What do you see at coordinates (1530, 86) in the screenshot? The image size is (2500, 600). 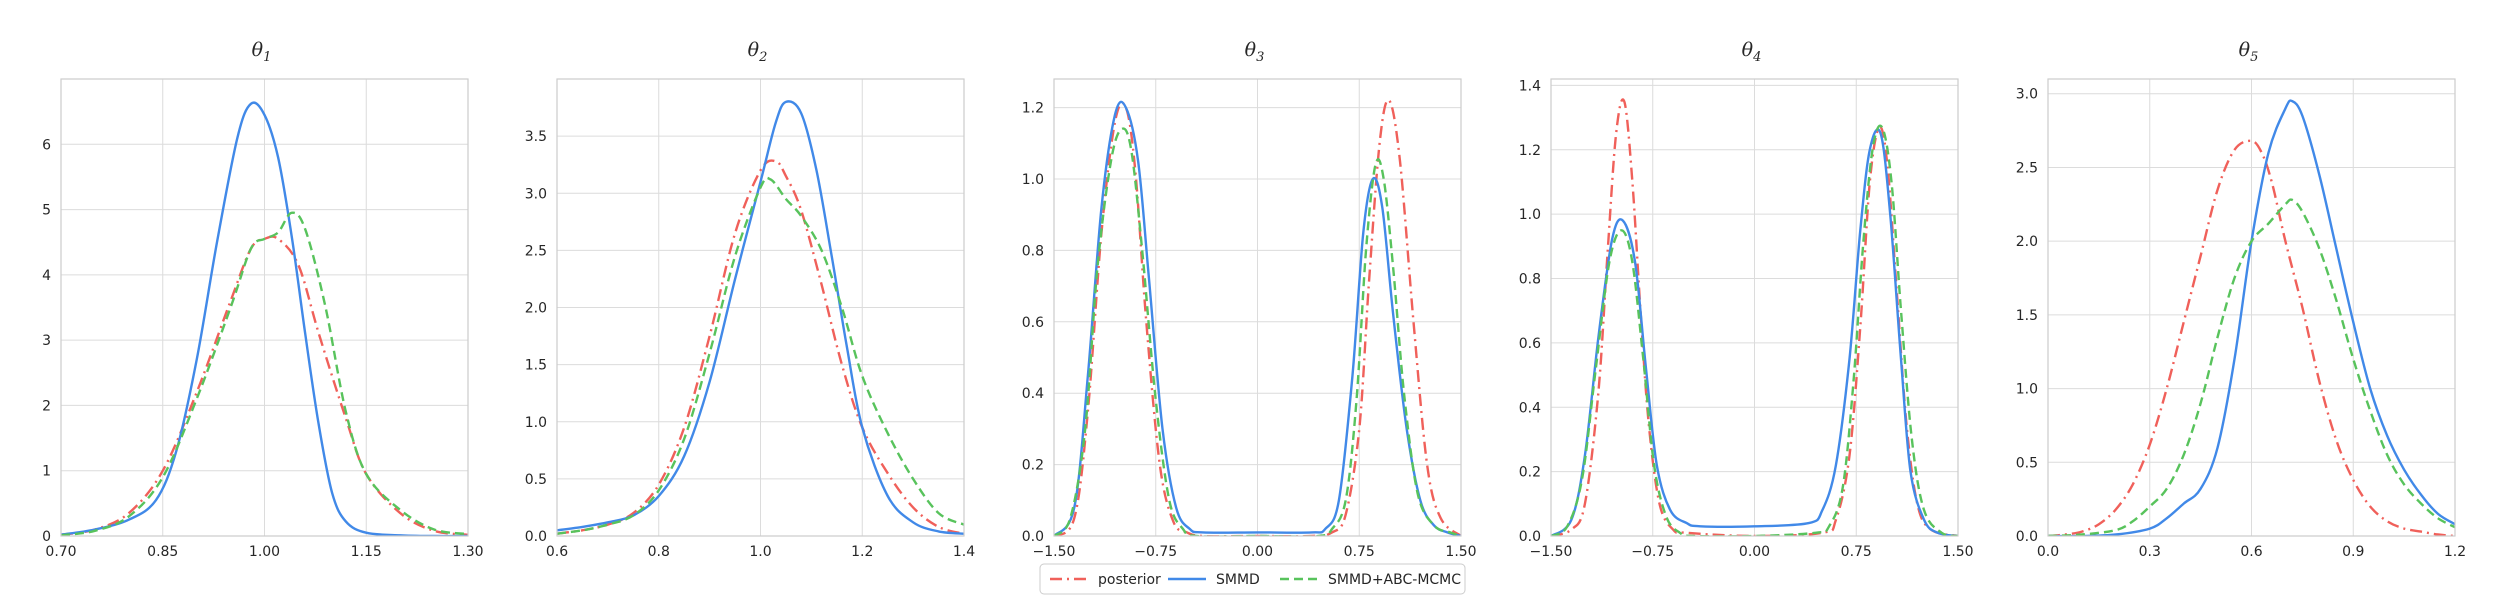 I see `y-tick-label: 1.4` at bounding box center [1530, 86].